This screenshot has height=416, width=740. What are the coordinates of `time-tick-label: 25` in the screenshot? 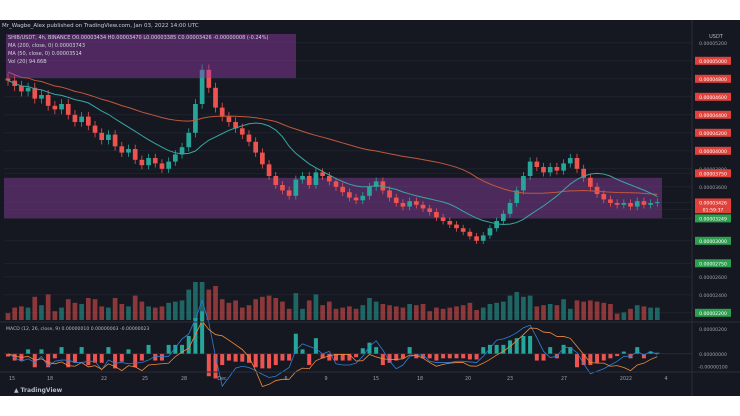 It's located at (145, 379).